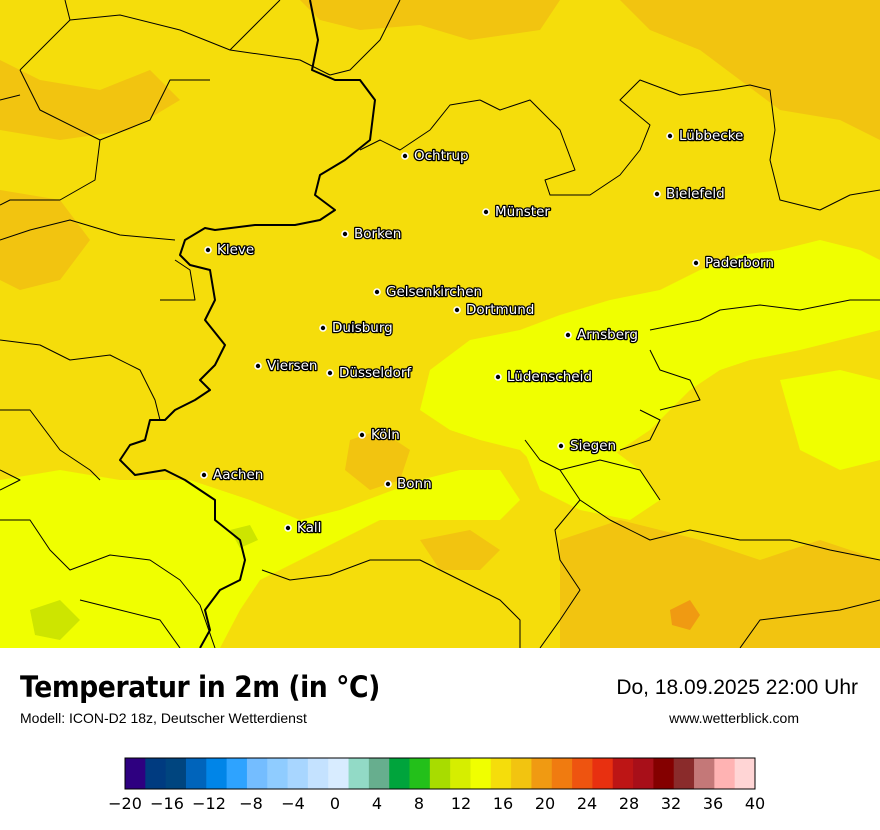 The image size is (880, 830). I want to click on temperature-field-18-20-koeln, so click(377, 460).